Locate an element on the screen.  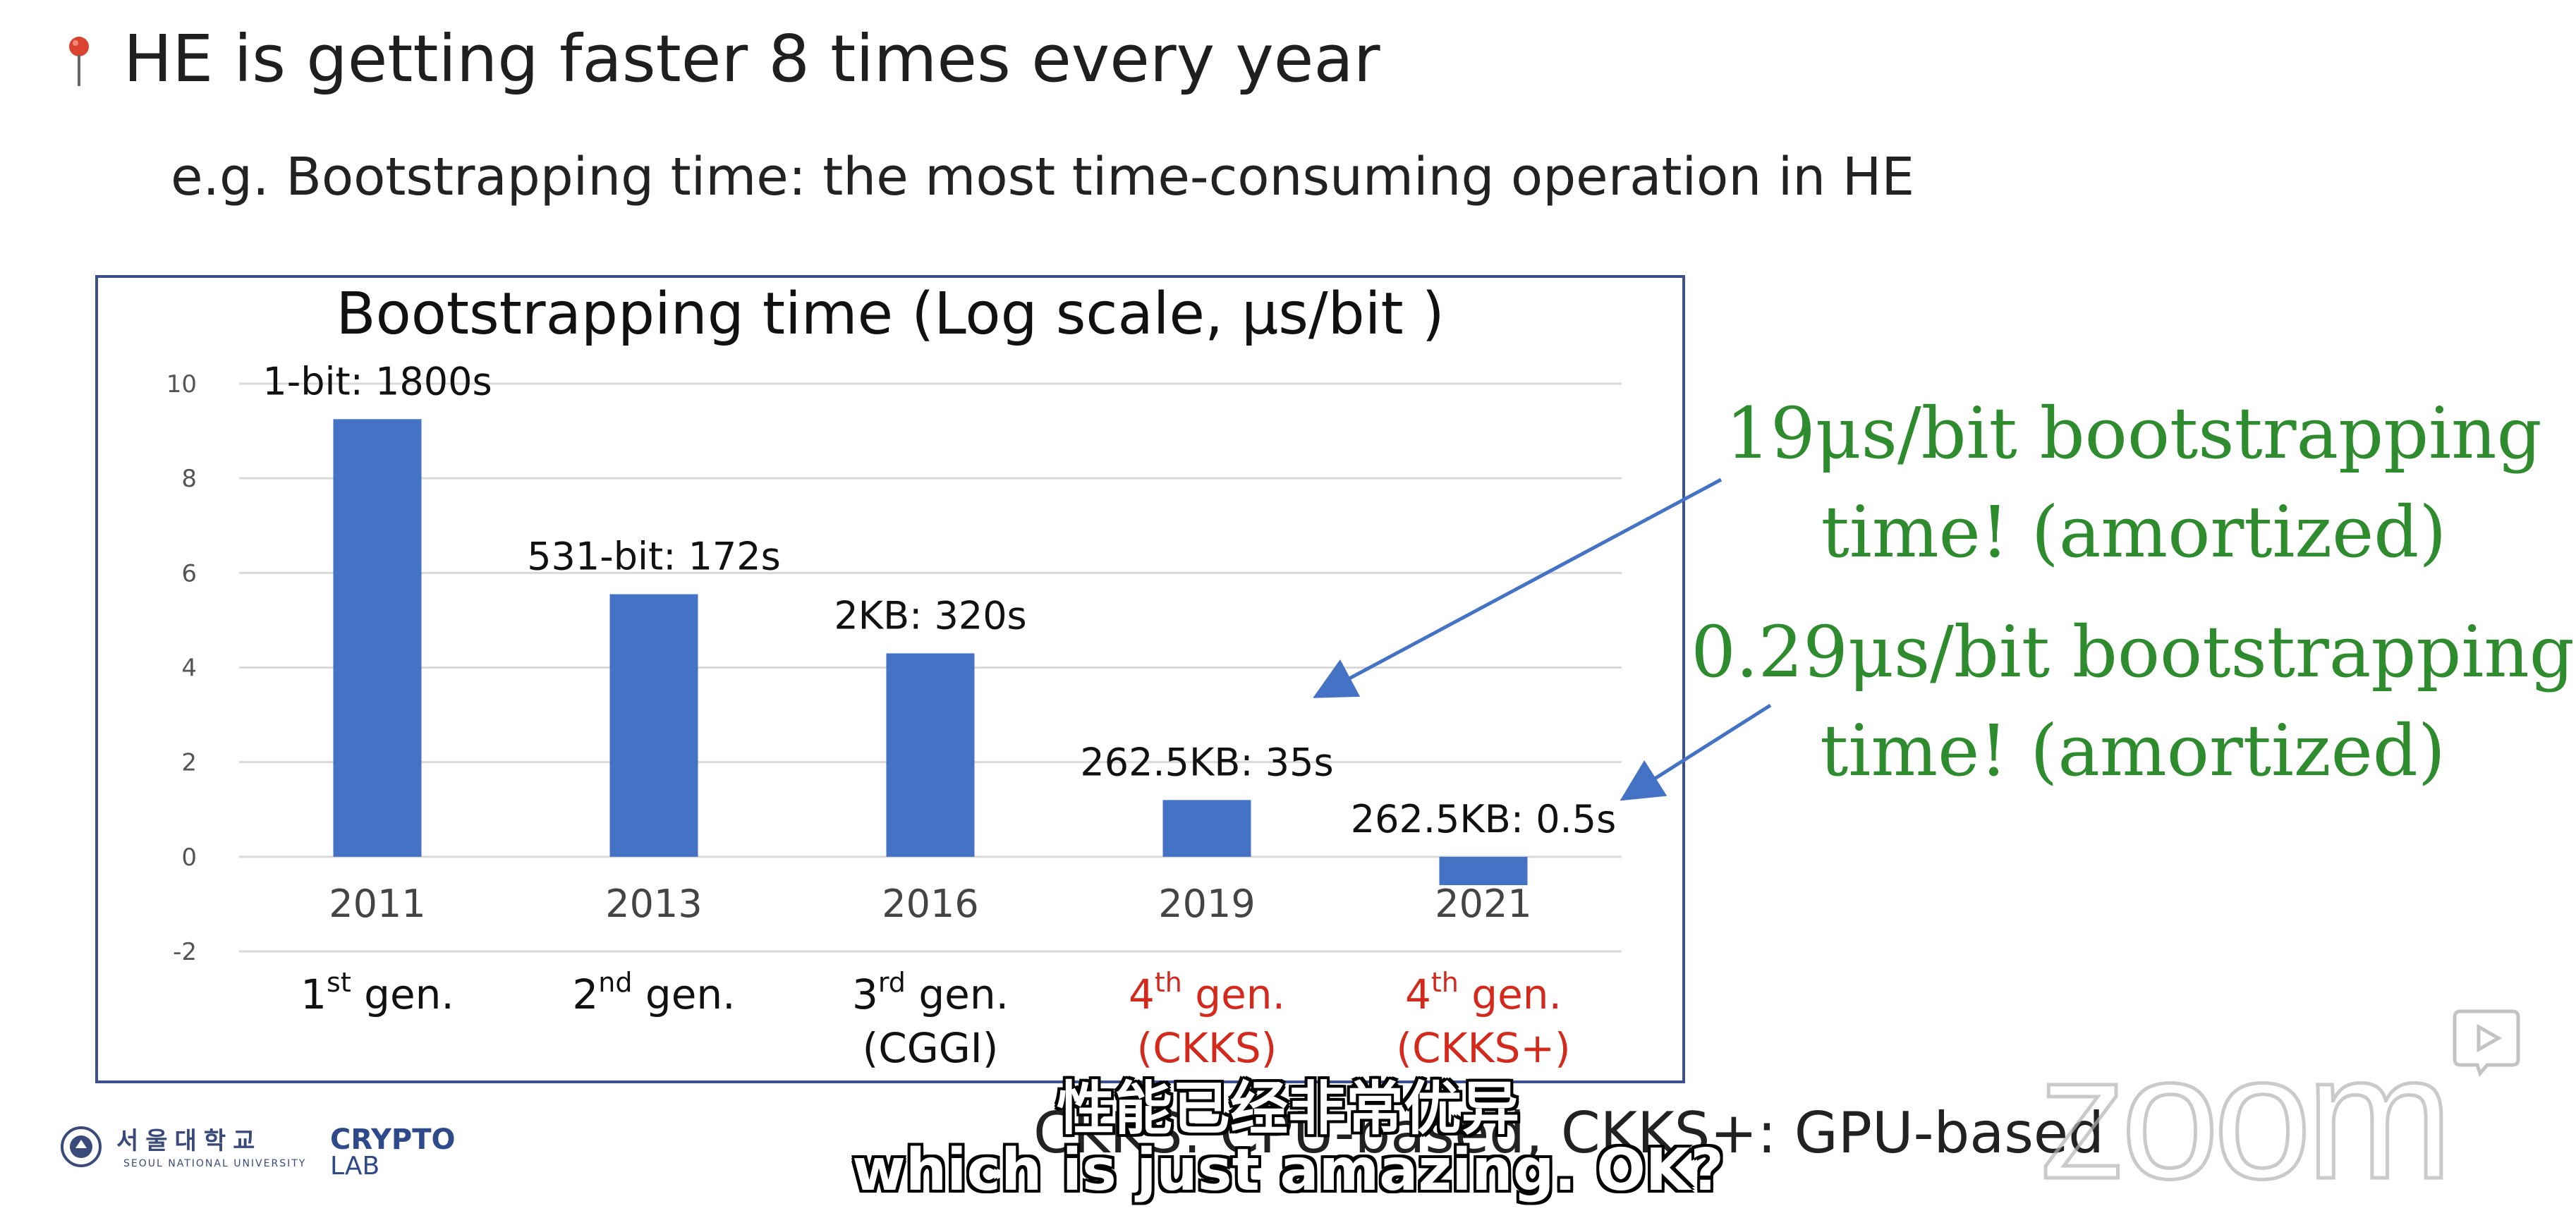
pin-icon is located at coordinates (79, 62).